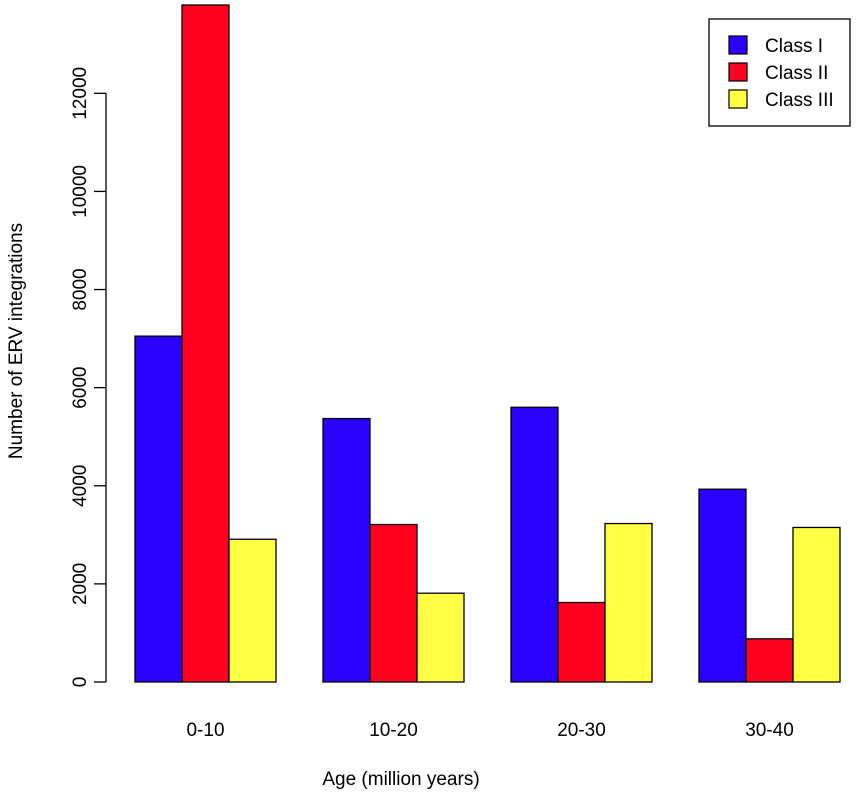 The width and height of the screenshot is (862, 800). Describe the element at coordinates (80, 191) in the screenshot. I see `y-tick-label: 10000` at that location.